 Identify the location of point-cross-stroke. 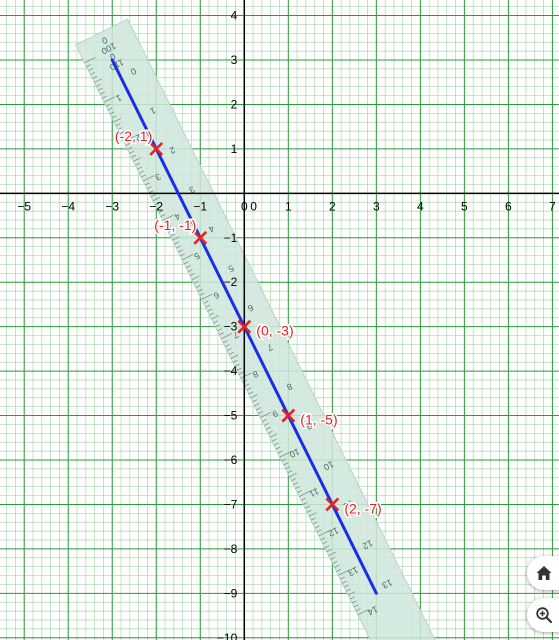
(156, 148).